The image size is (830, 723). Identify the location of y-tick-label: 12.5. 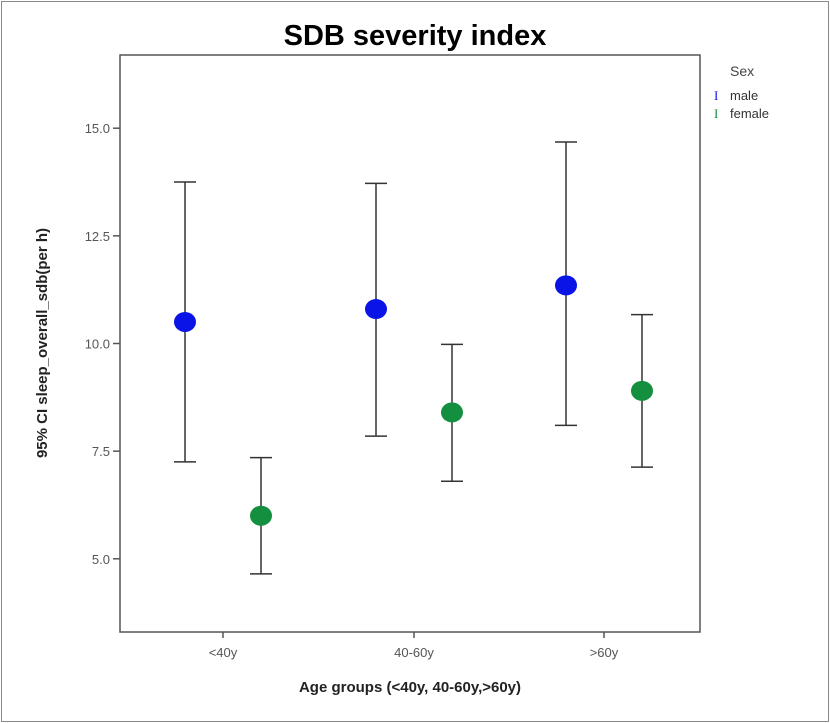
(97, 236).